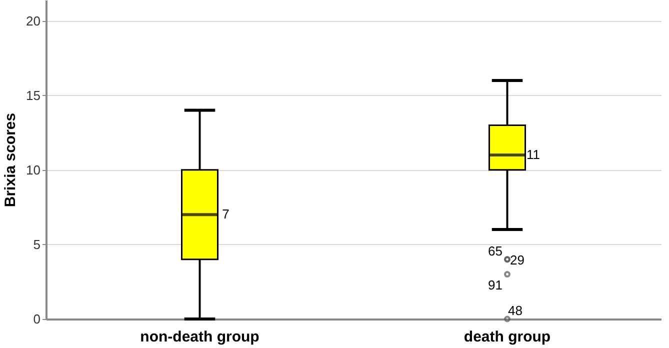  I want to click on annotation: 48, so click(515, 310).